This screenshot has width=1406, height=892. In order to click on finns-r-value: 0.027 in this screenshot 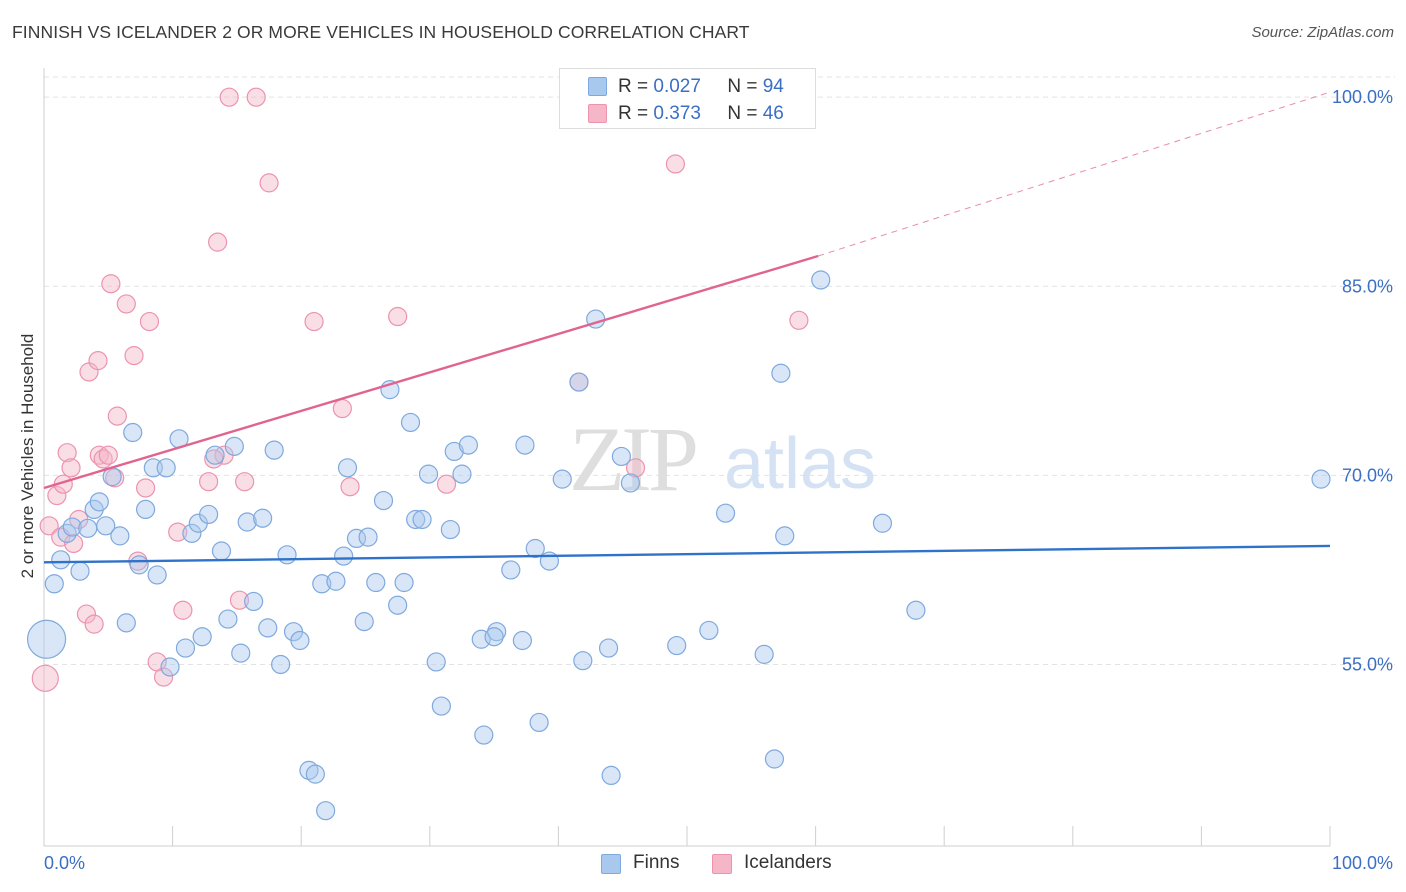, I will do `click(677, 86)`.